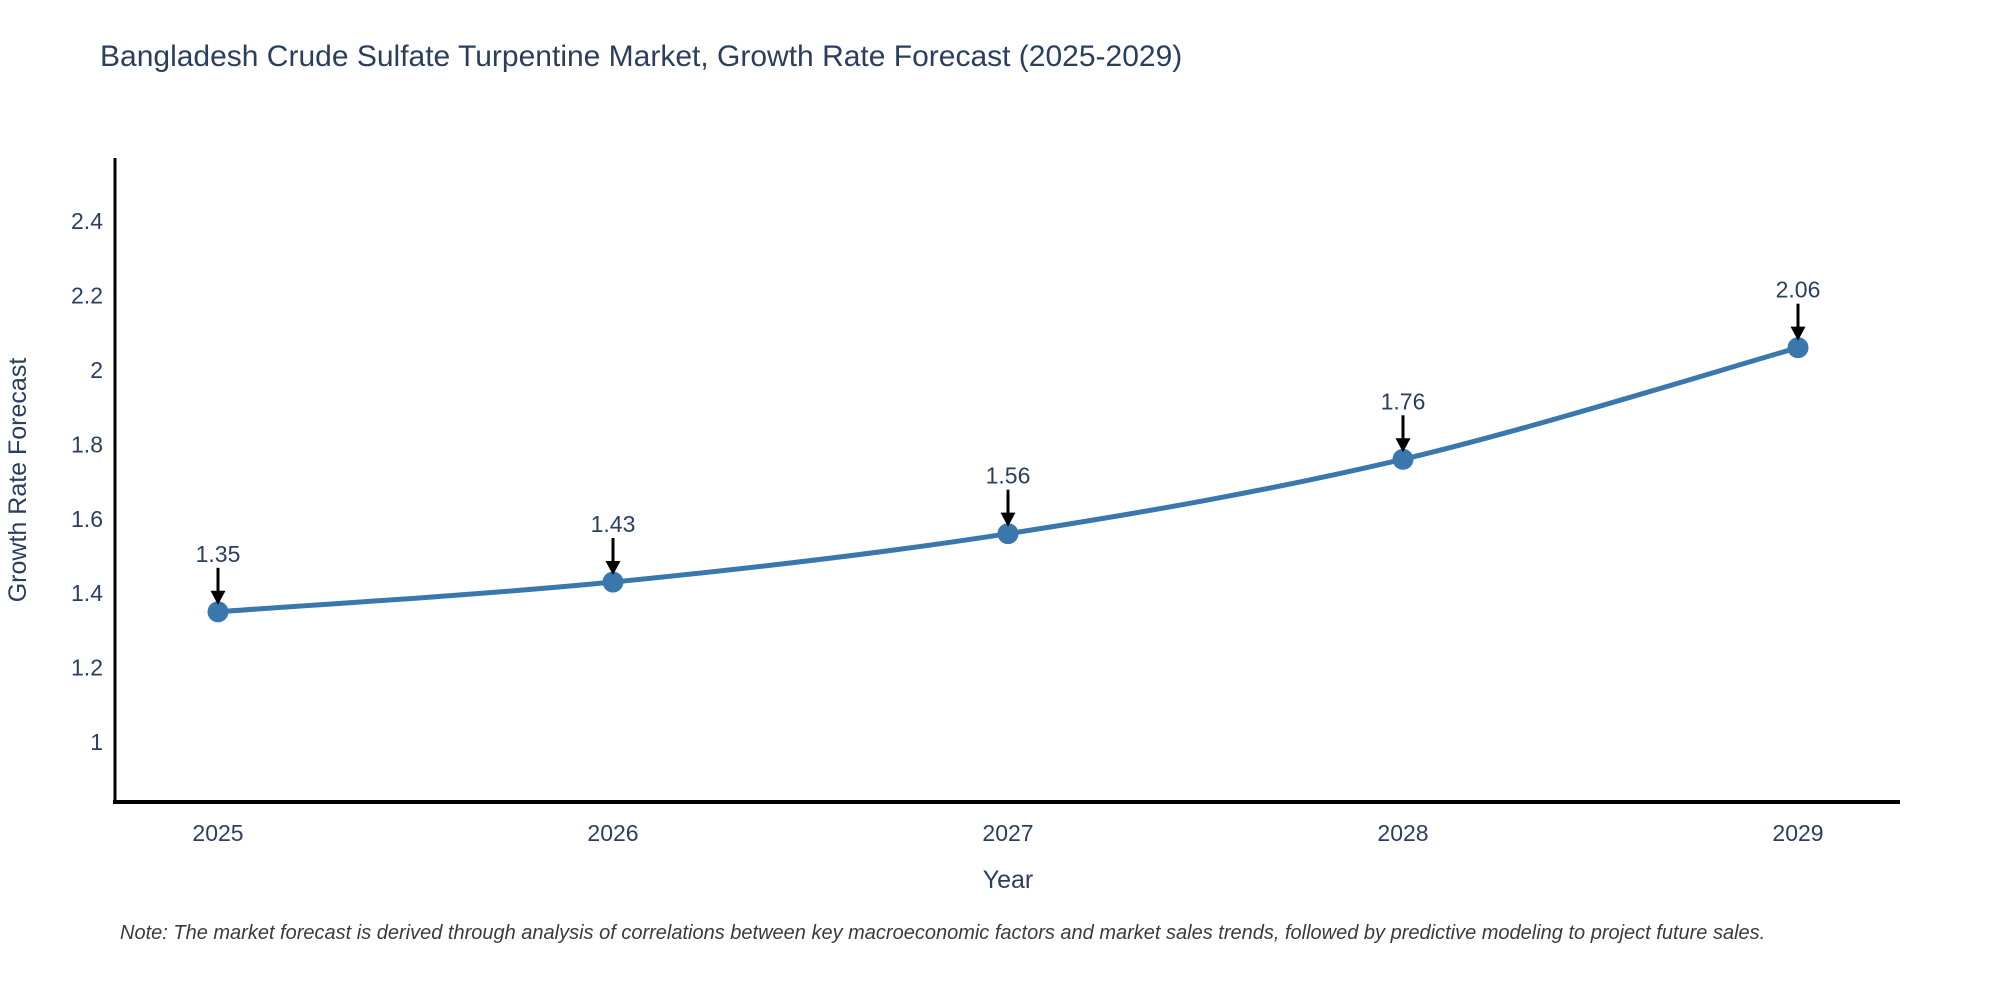  What do you see at coordinates (96, 742) in the screenshot?
I see `y-tick-label: 1` at bounding box center [96, 742].